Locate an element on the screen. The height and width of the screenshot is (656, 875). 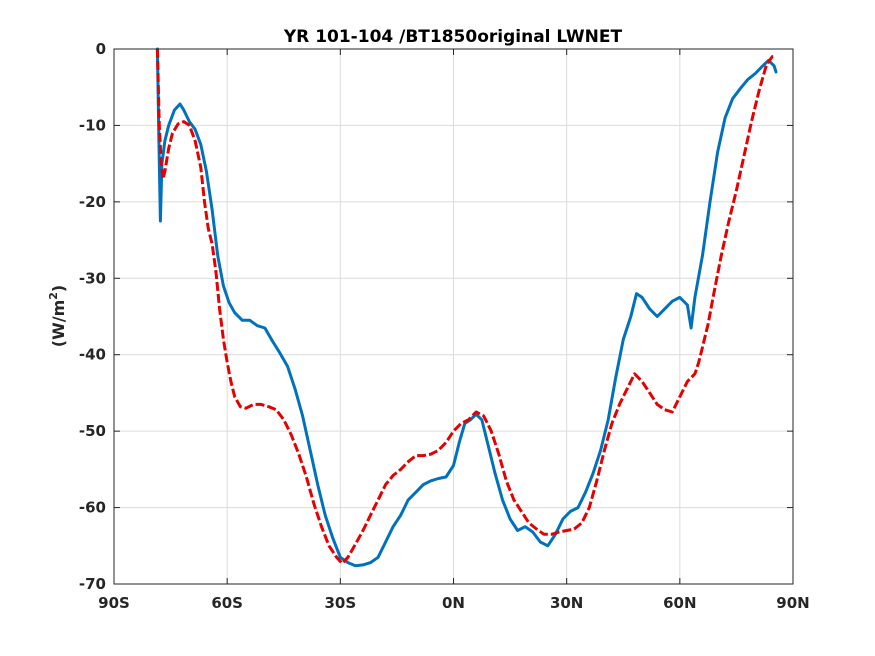
y-tick-label: -40 is located at coordinates (92, 355).